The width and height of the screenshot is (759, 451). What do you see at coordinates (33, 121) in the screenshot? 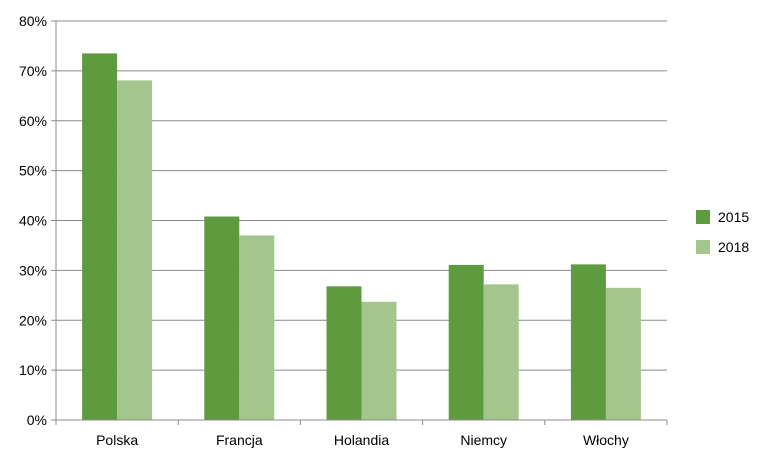
I see `y-tick-label: 60%` at bounding box center [33, 121].